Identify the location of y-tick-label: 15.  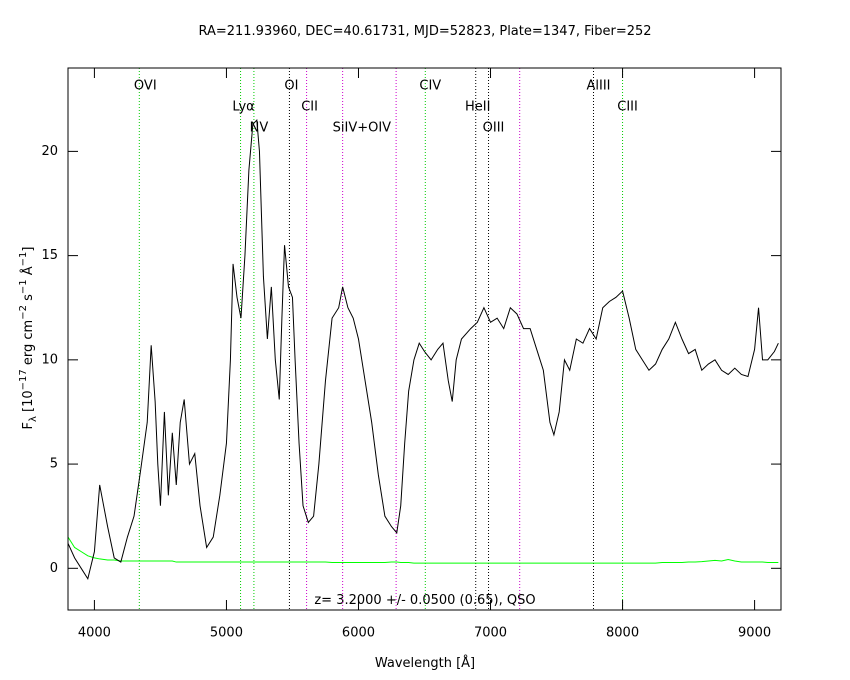
(49, 255).